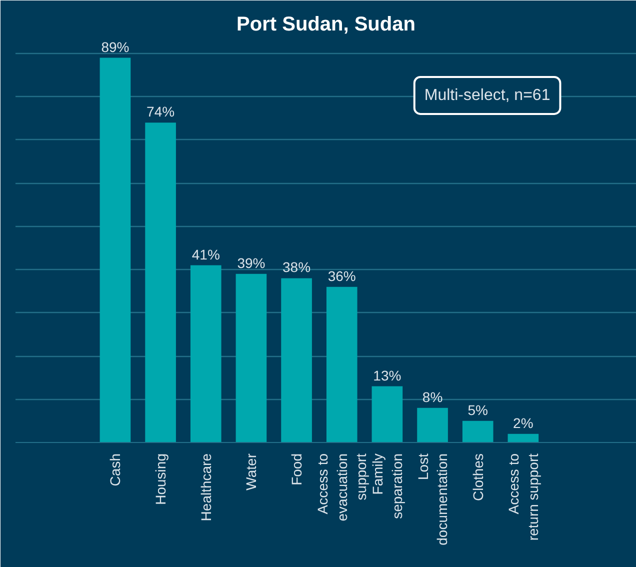 Image resolution: width=636 pixels, height=567 pixels. Describe the element at coordinates (342, 276) in the screenshot. I see `data-label: 36%` at that location.